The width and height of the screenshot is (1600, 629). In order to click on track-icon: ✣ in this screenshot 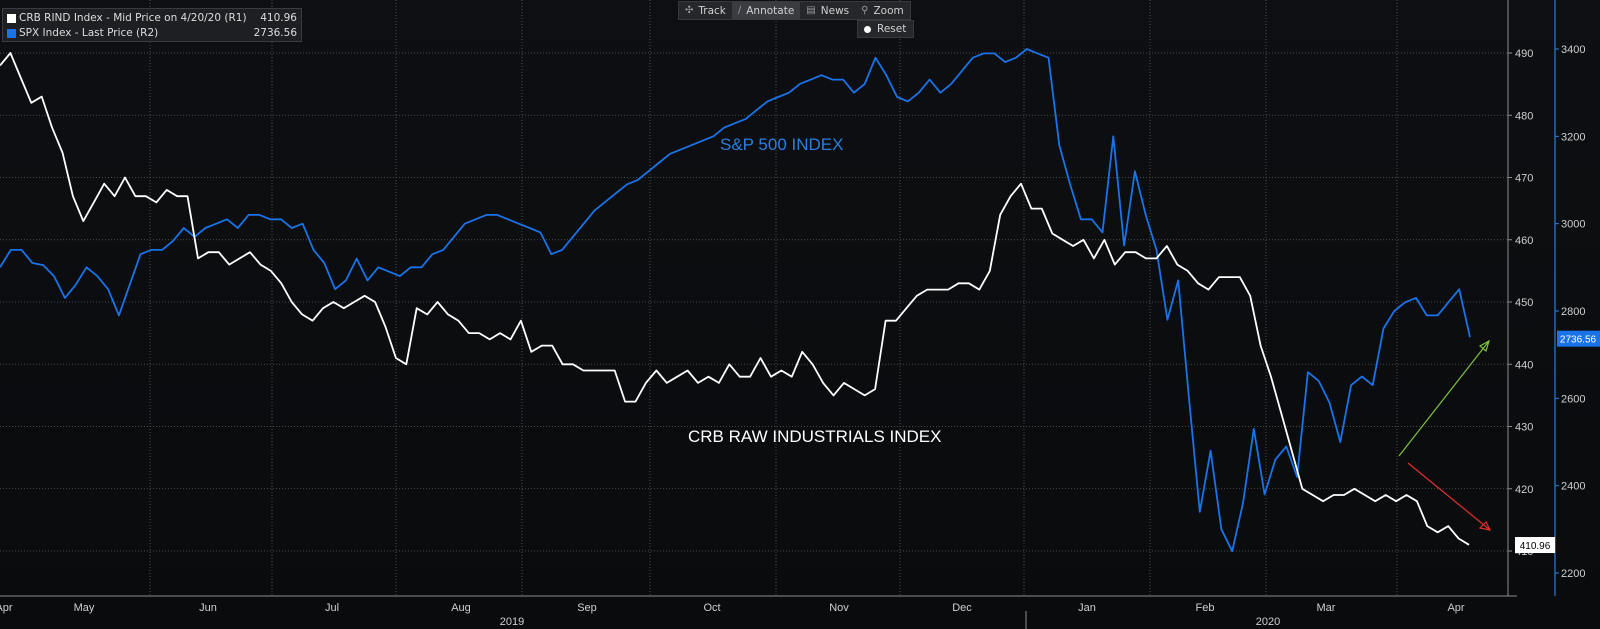, I will do `click(689, 10)`.